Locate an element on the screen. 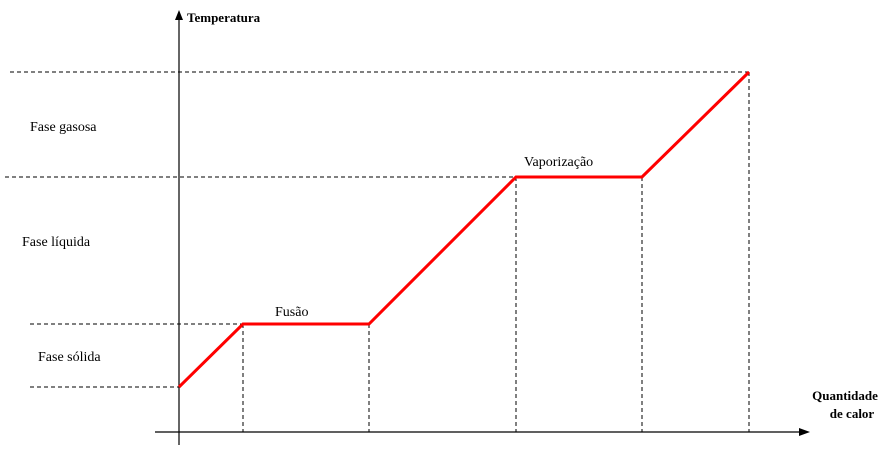 The height and width of the screenshot is (449, 893). phase-label: Fase líquida is located at coordinates (56, 242).